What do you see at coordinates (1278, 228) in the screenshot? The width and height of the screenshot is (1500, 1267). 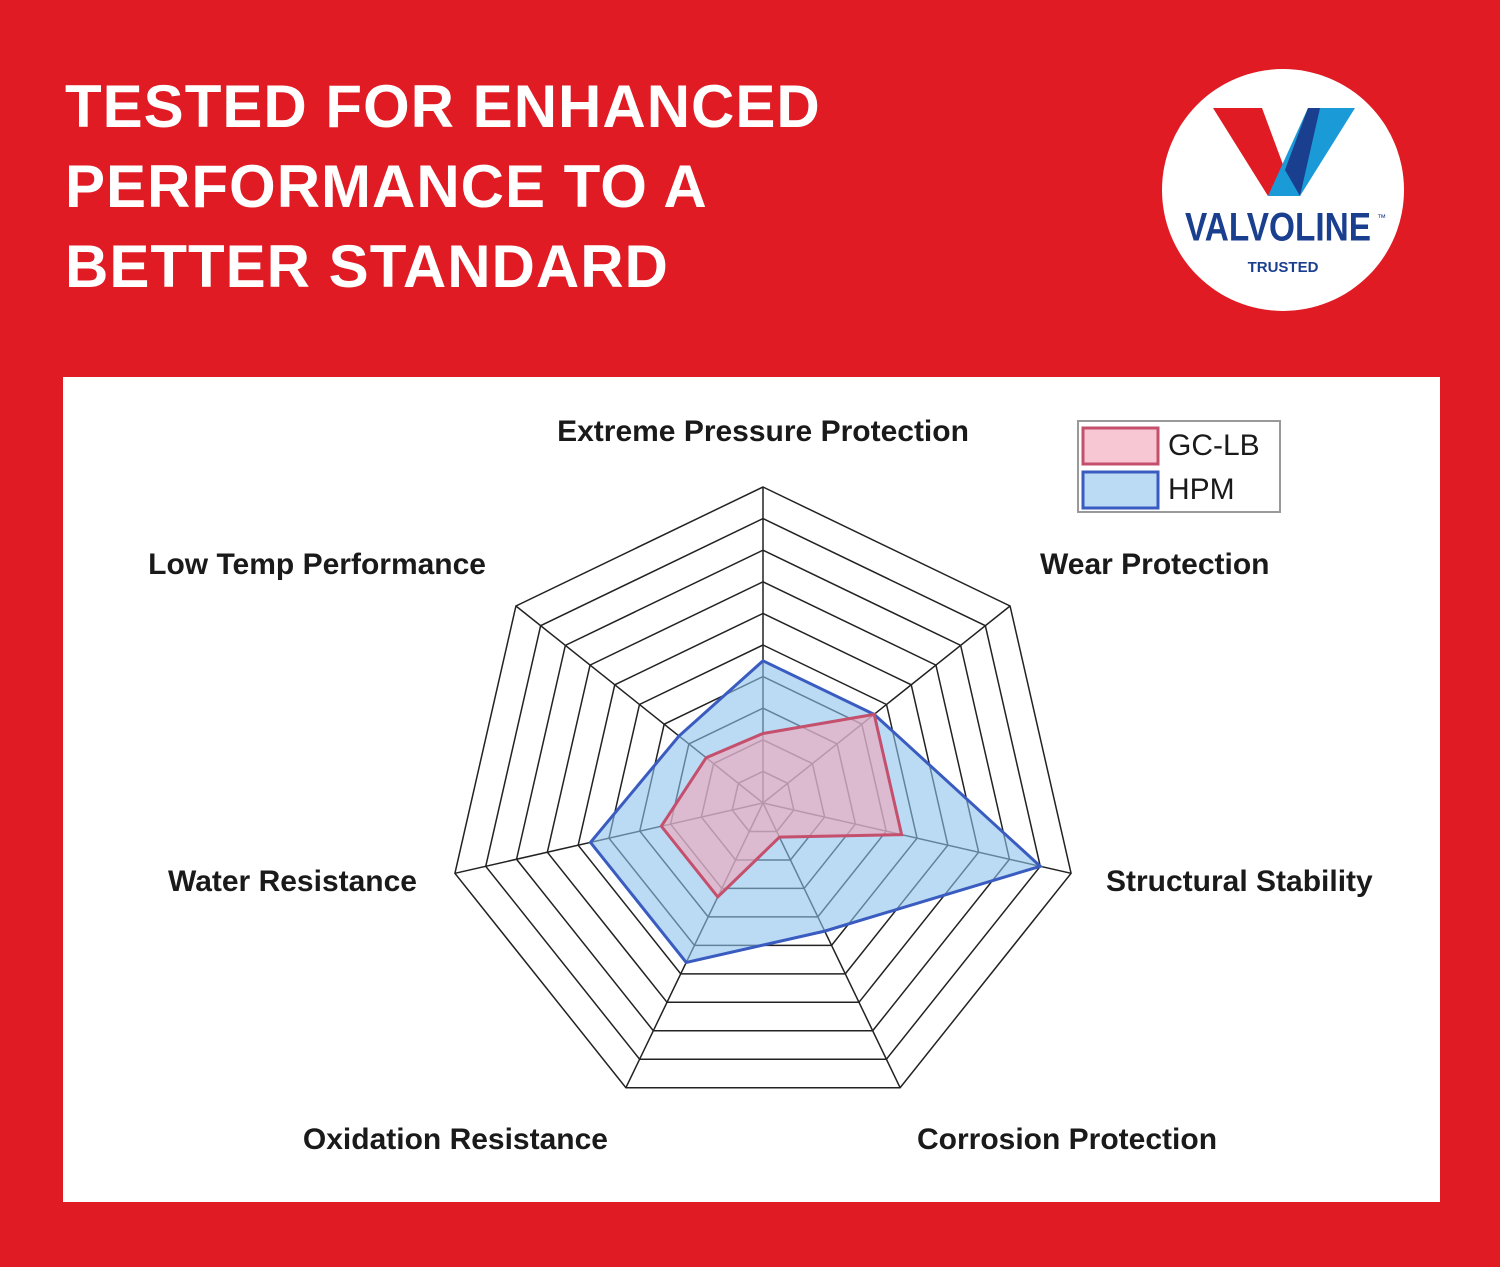 I see `logo-brand: VALVOLINE` at bounding box center [1278, 228].